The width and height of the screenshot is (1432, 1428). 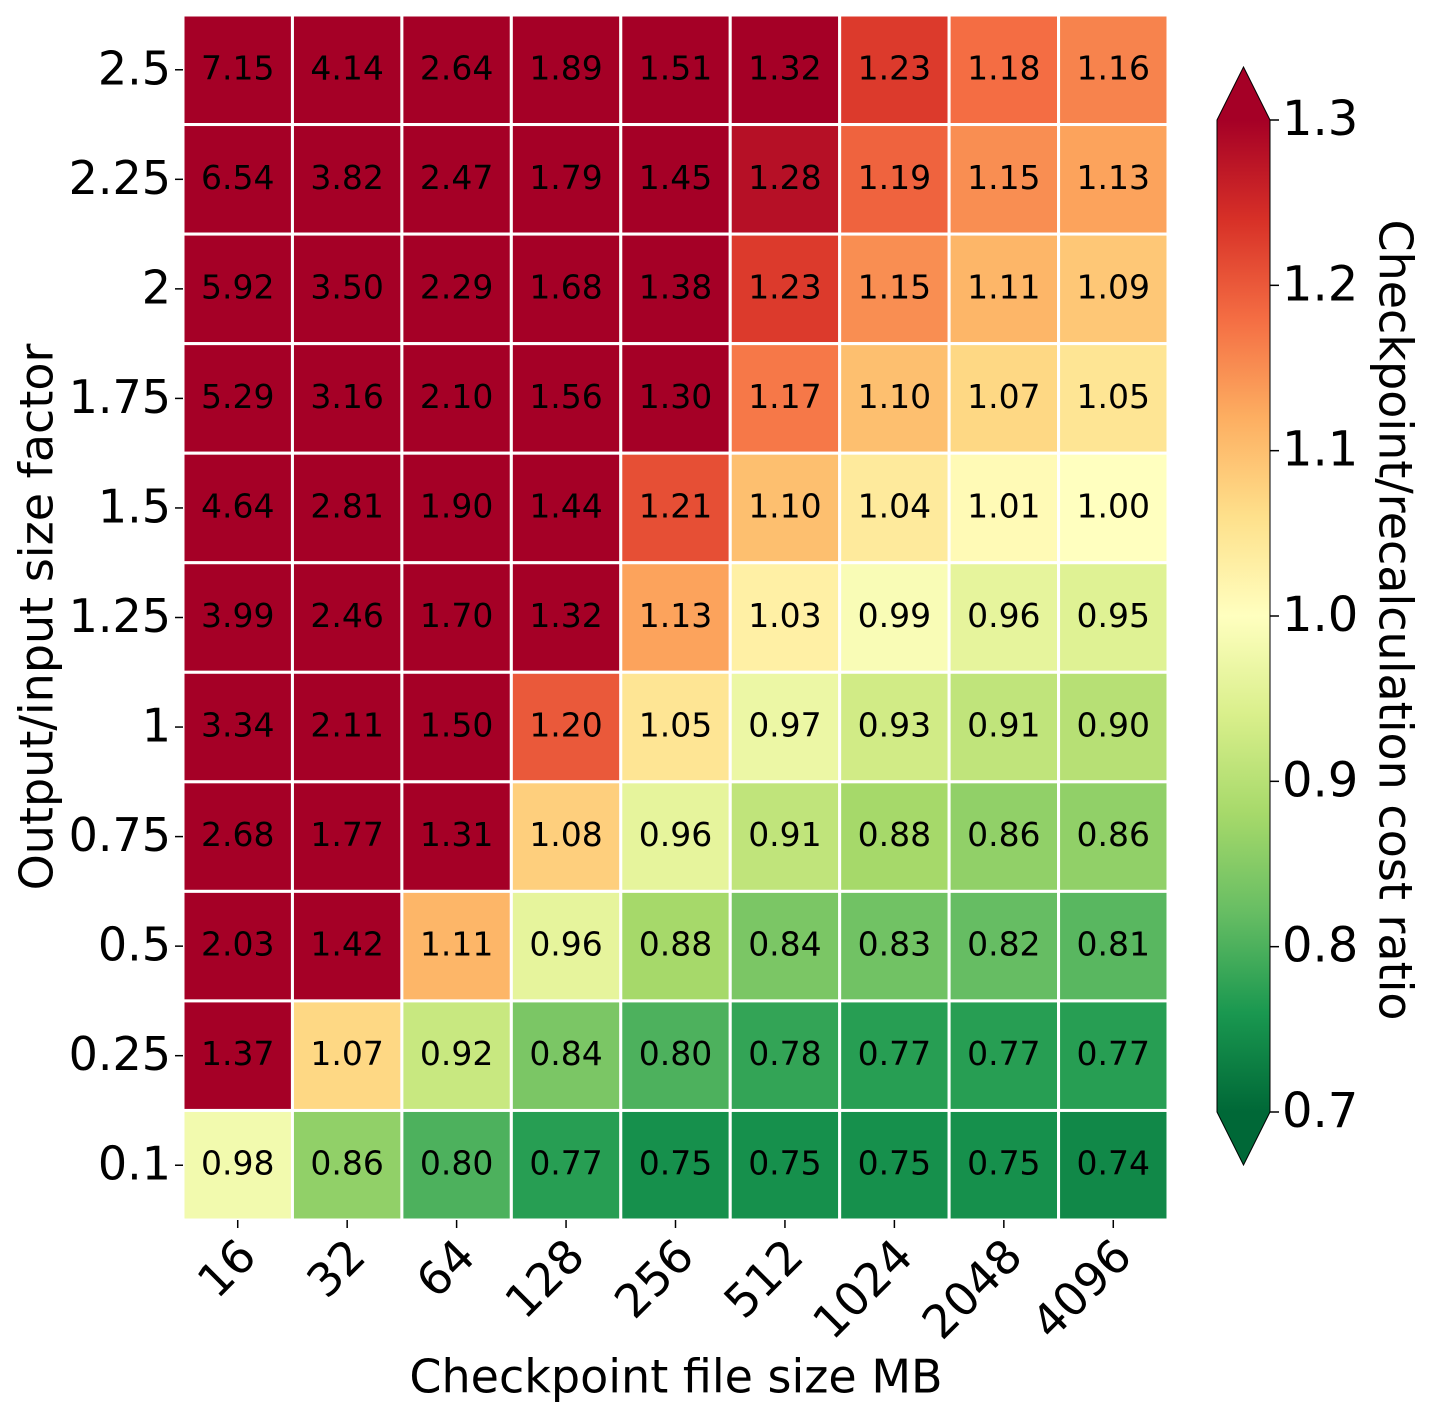 I want to click on cell-label: 1.03, so click(x=784, y=615).